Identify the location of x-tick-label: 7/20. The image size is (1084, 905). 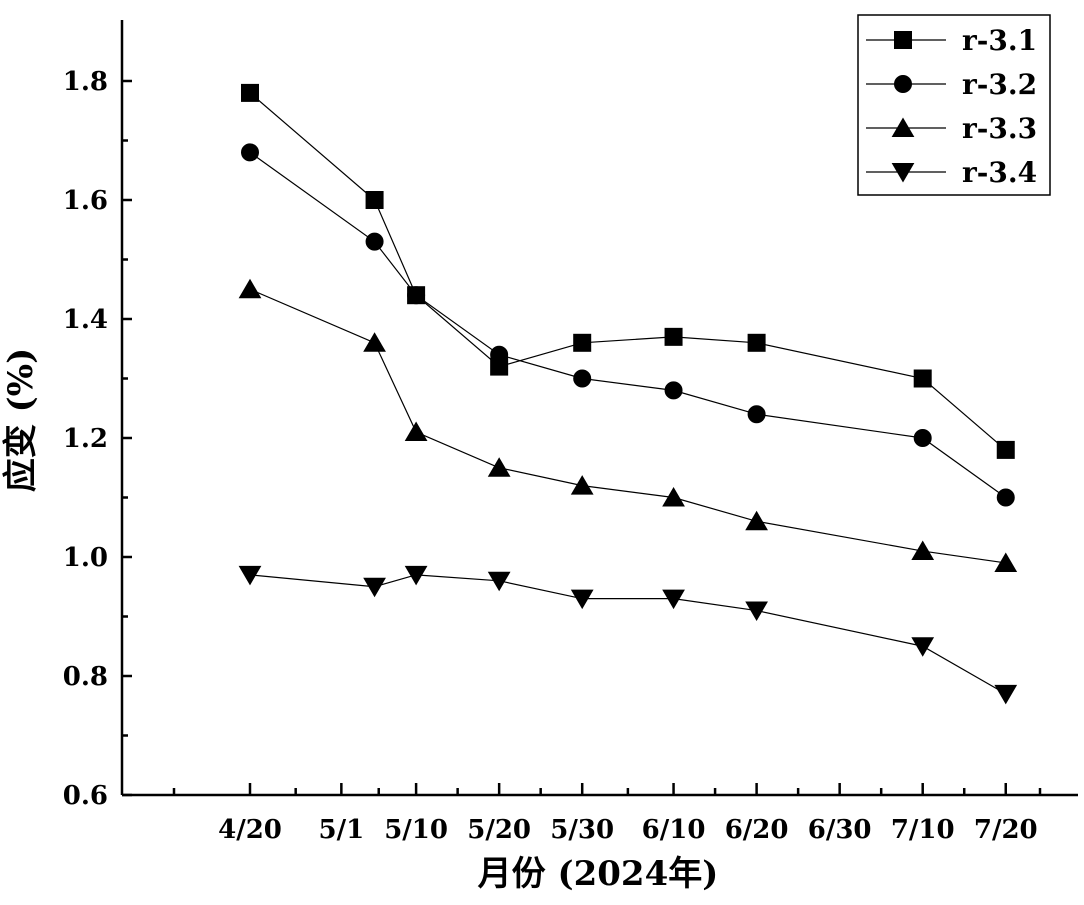
(1006, 830).